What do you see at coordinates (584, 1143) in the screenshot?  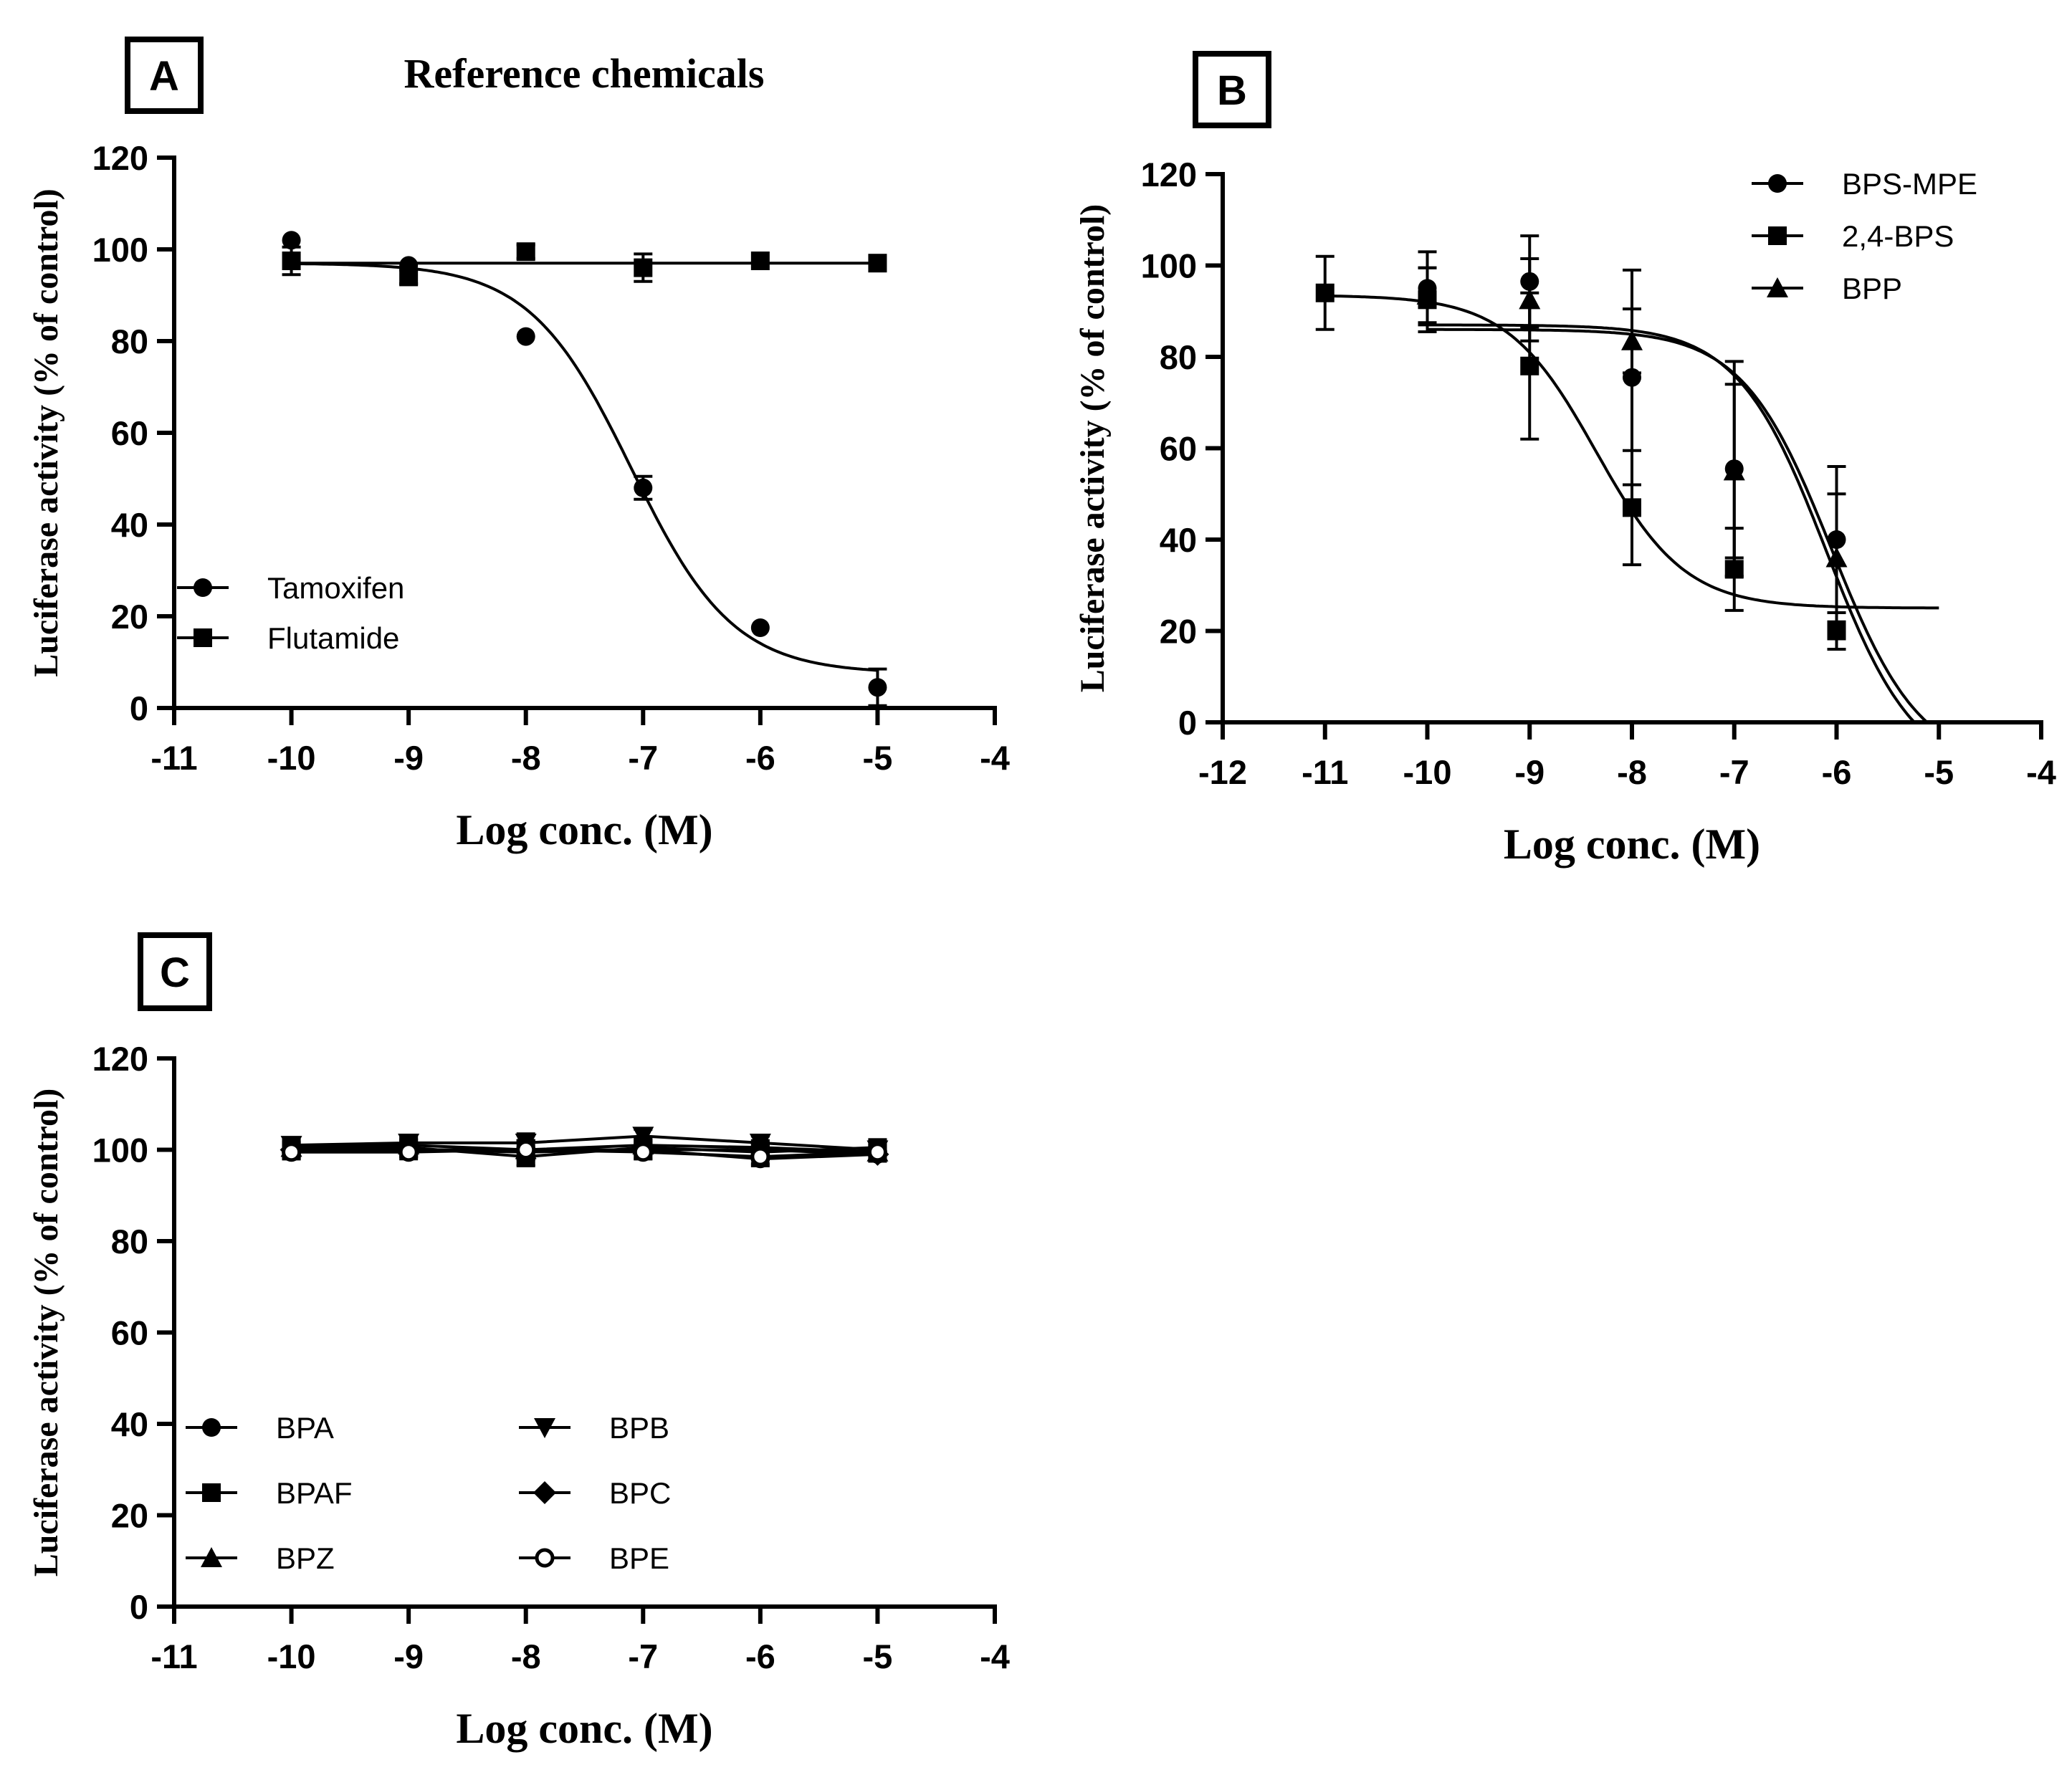 I see `series-curve-bpb` at bounding box center [584, 1143].